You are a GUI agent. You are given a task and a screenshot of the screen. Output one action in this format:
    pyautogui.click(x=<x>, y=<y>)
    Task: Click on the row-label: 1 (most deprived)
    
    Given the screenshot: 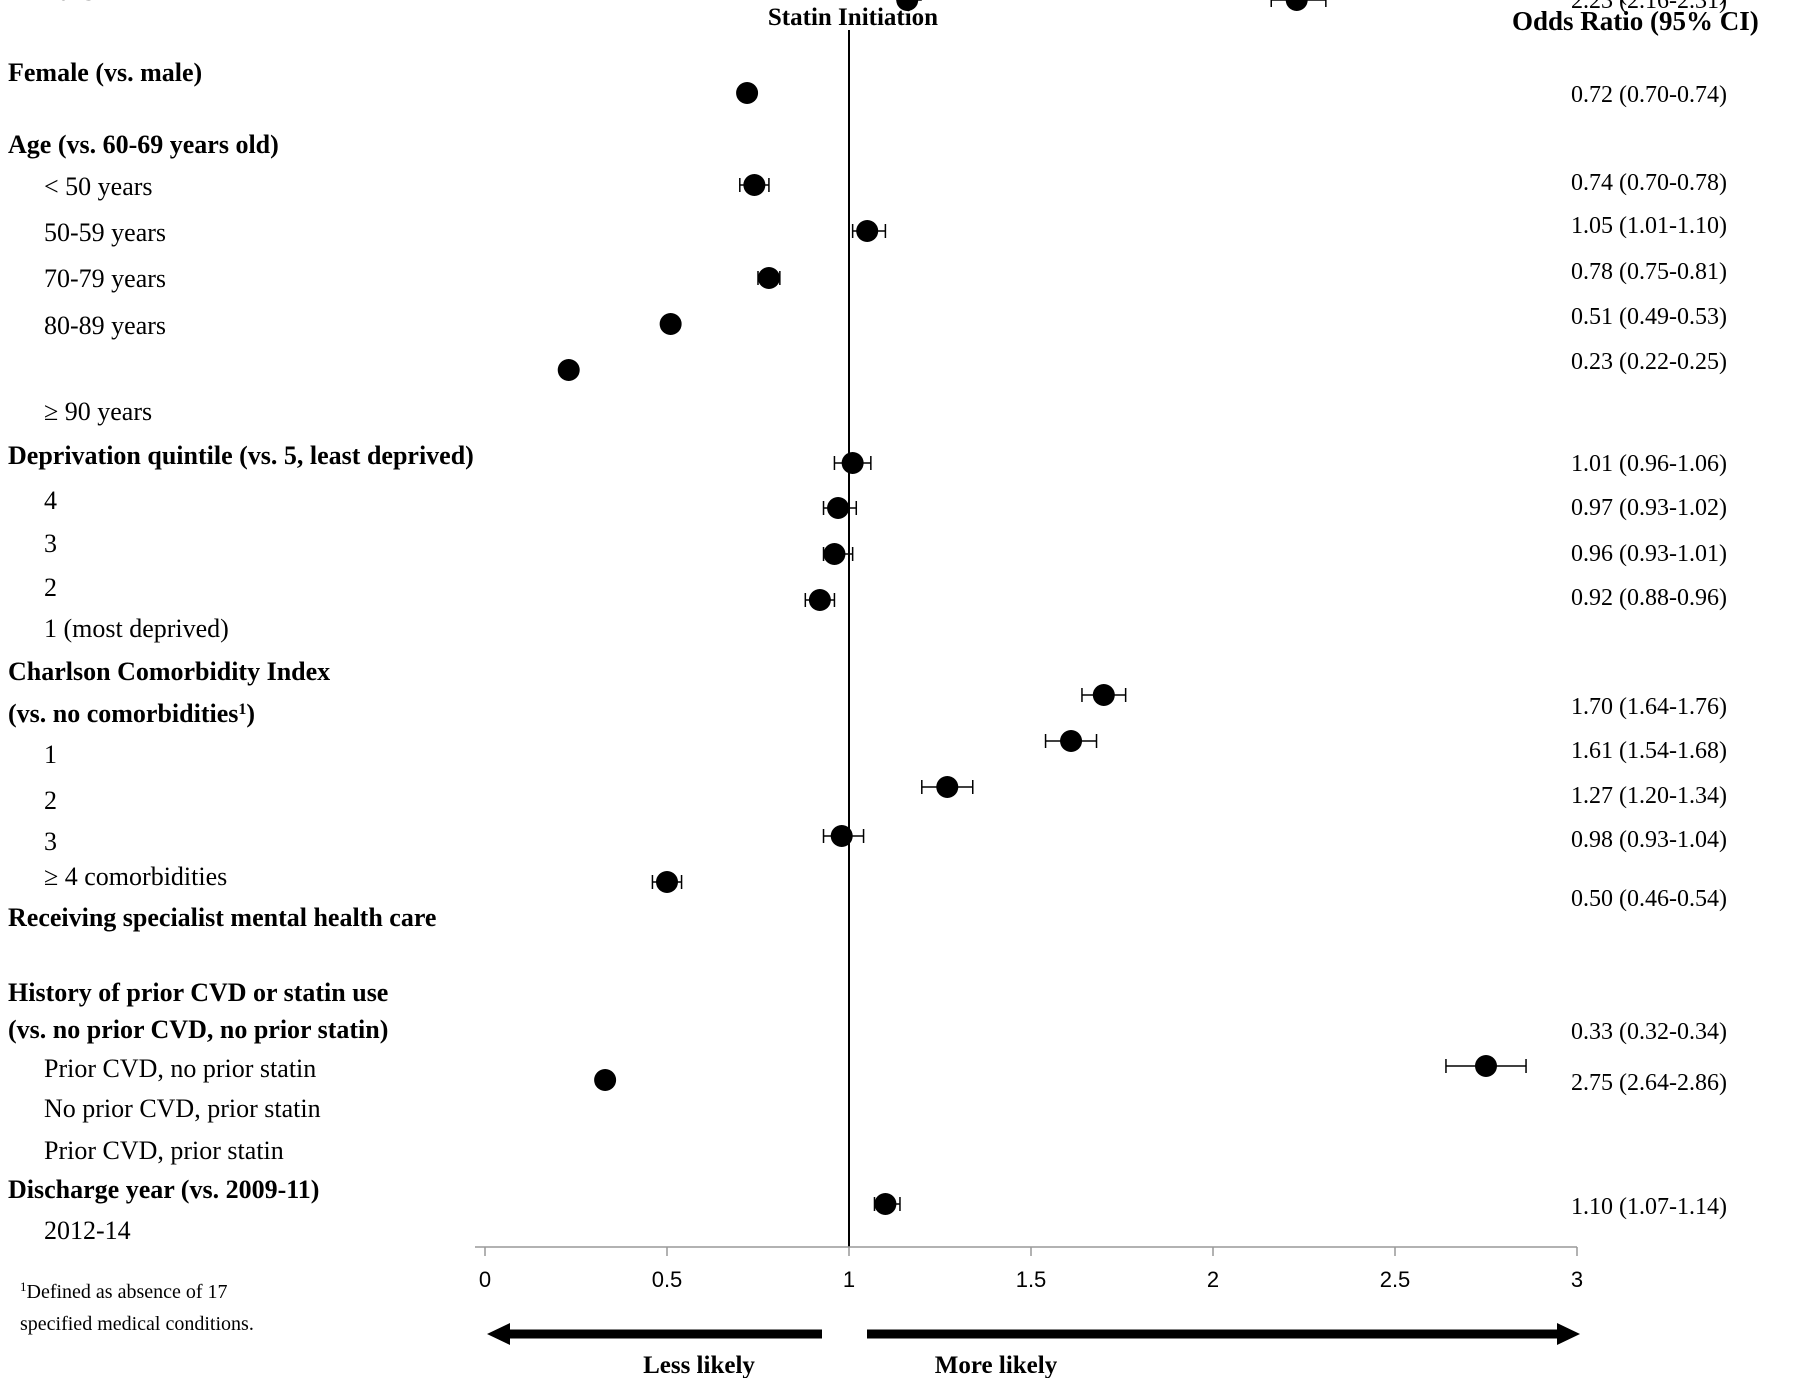 What is the action you would take?
    pyautogui.click(x=136, y=628)
    